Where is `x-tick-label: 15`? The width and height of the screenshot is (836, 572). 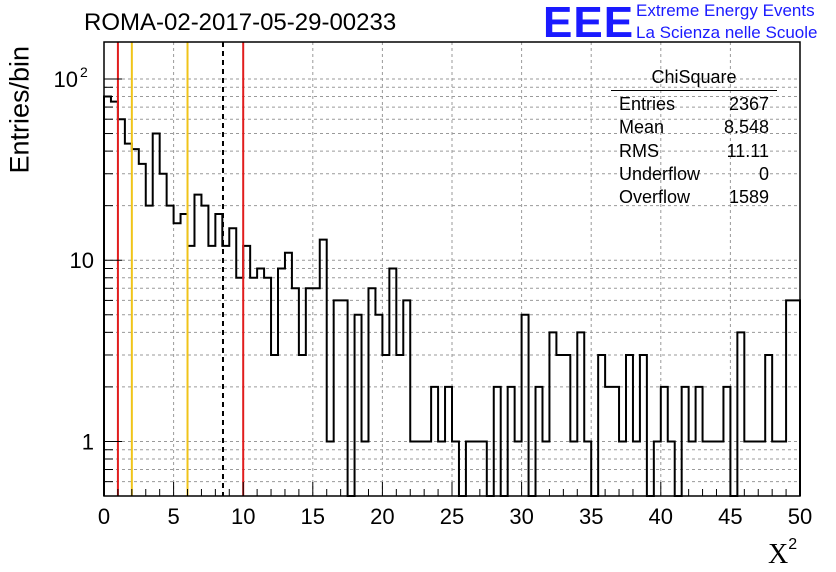
x-tick-label: 15 is located at coordinates (313, 516).